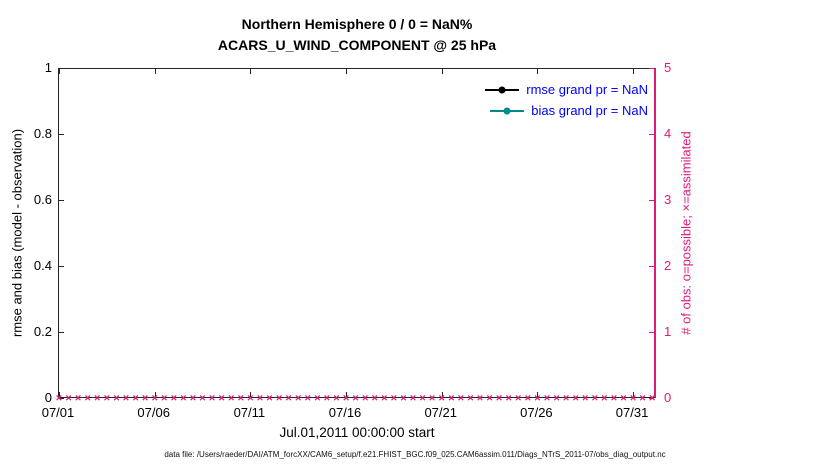  I want to click on x-tick-label: 07/11, so click(249, 412).